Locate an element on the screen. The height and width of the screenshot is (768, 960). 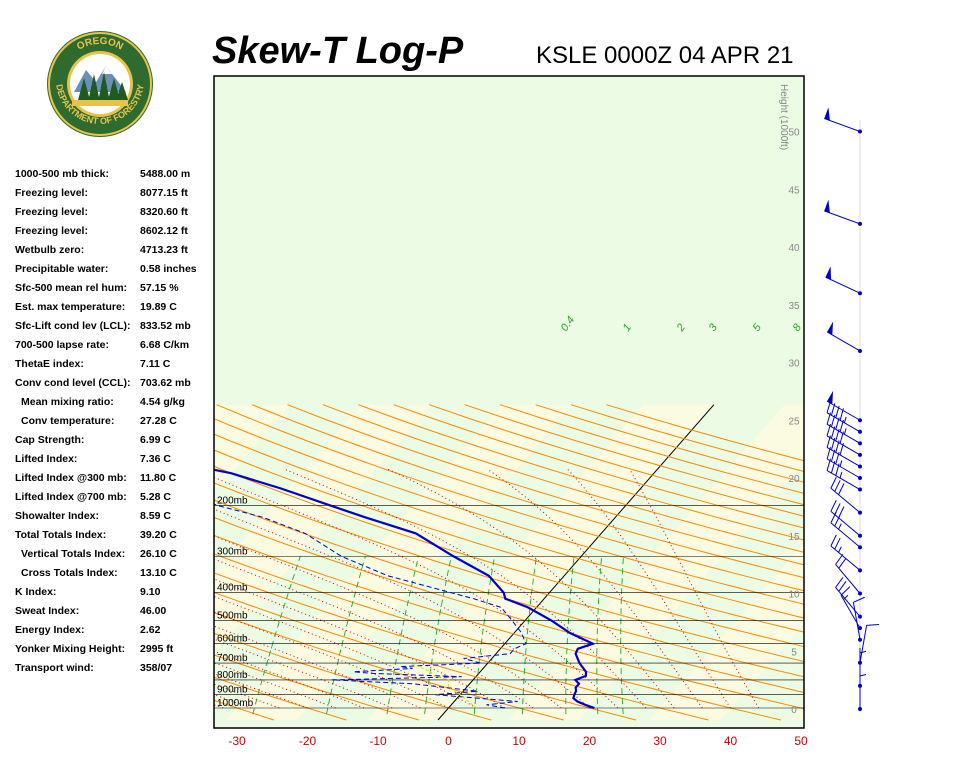
stat-value: 46.00 is located at coordinates (153, 611).